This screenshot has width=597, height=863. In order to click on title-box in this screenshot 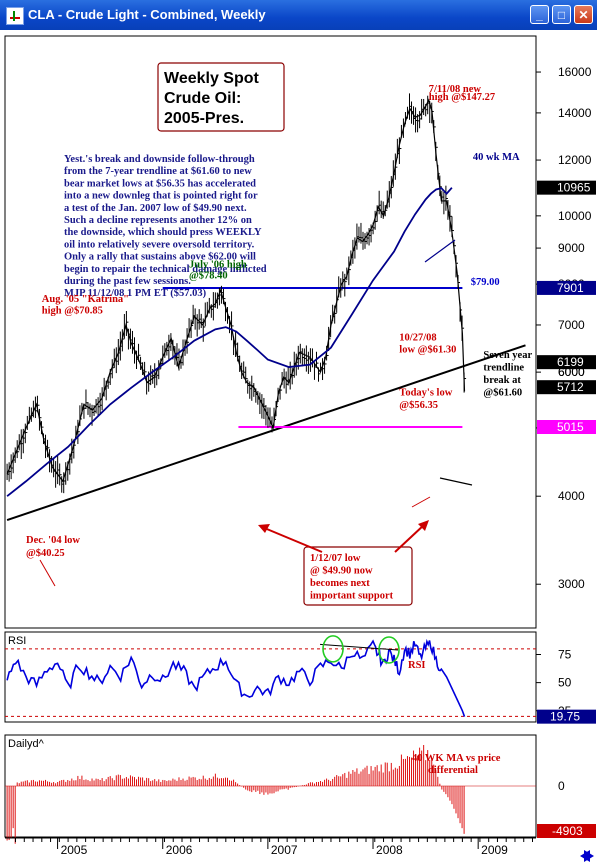, I will do `click(221, 97)`.